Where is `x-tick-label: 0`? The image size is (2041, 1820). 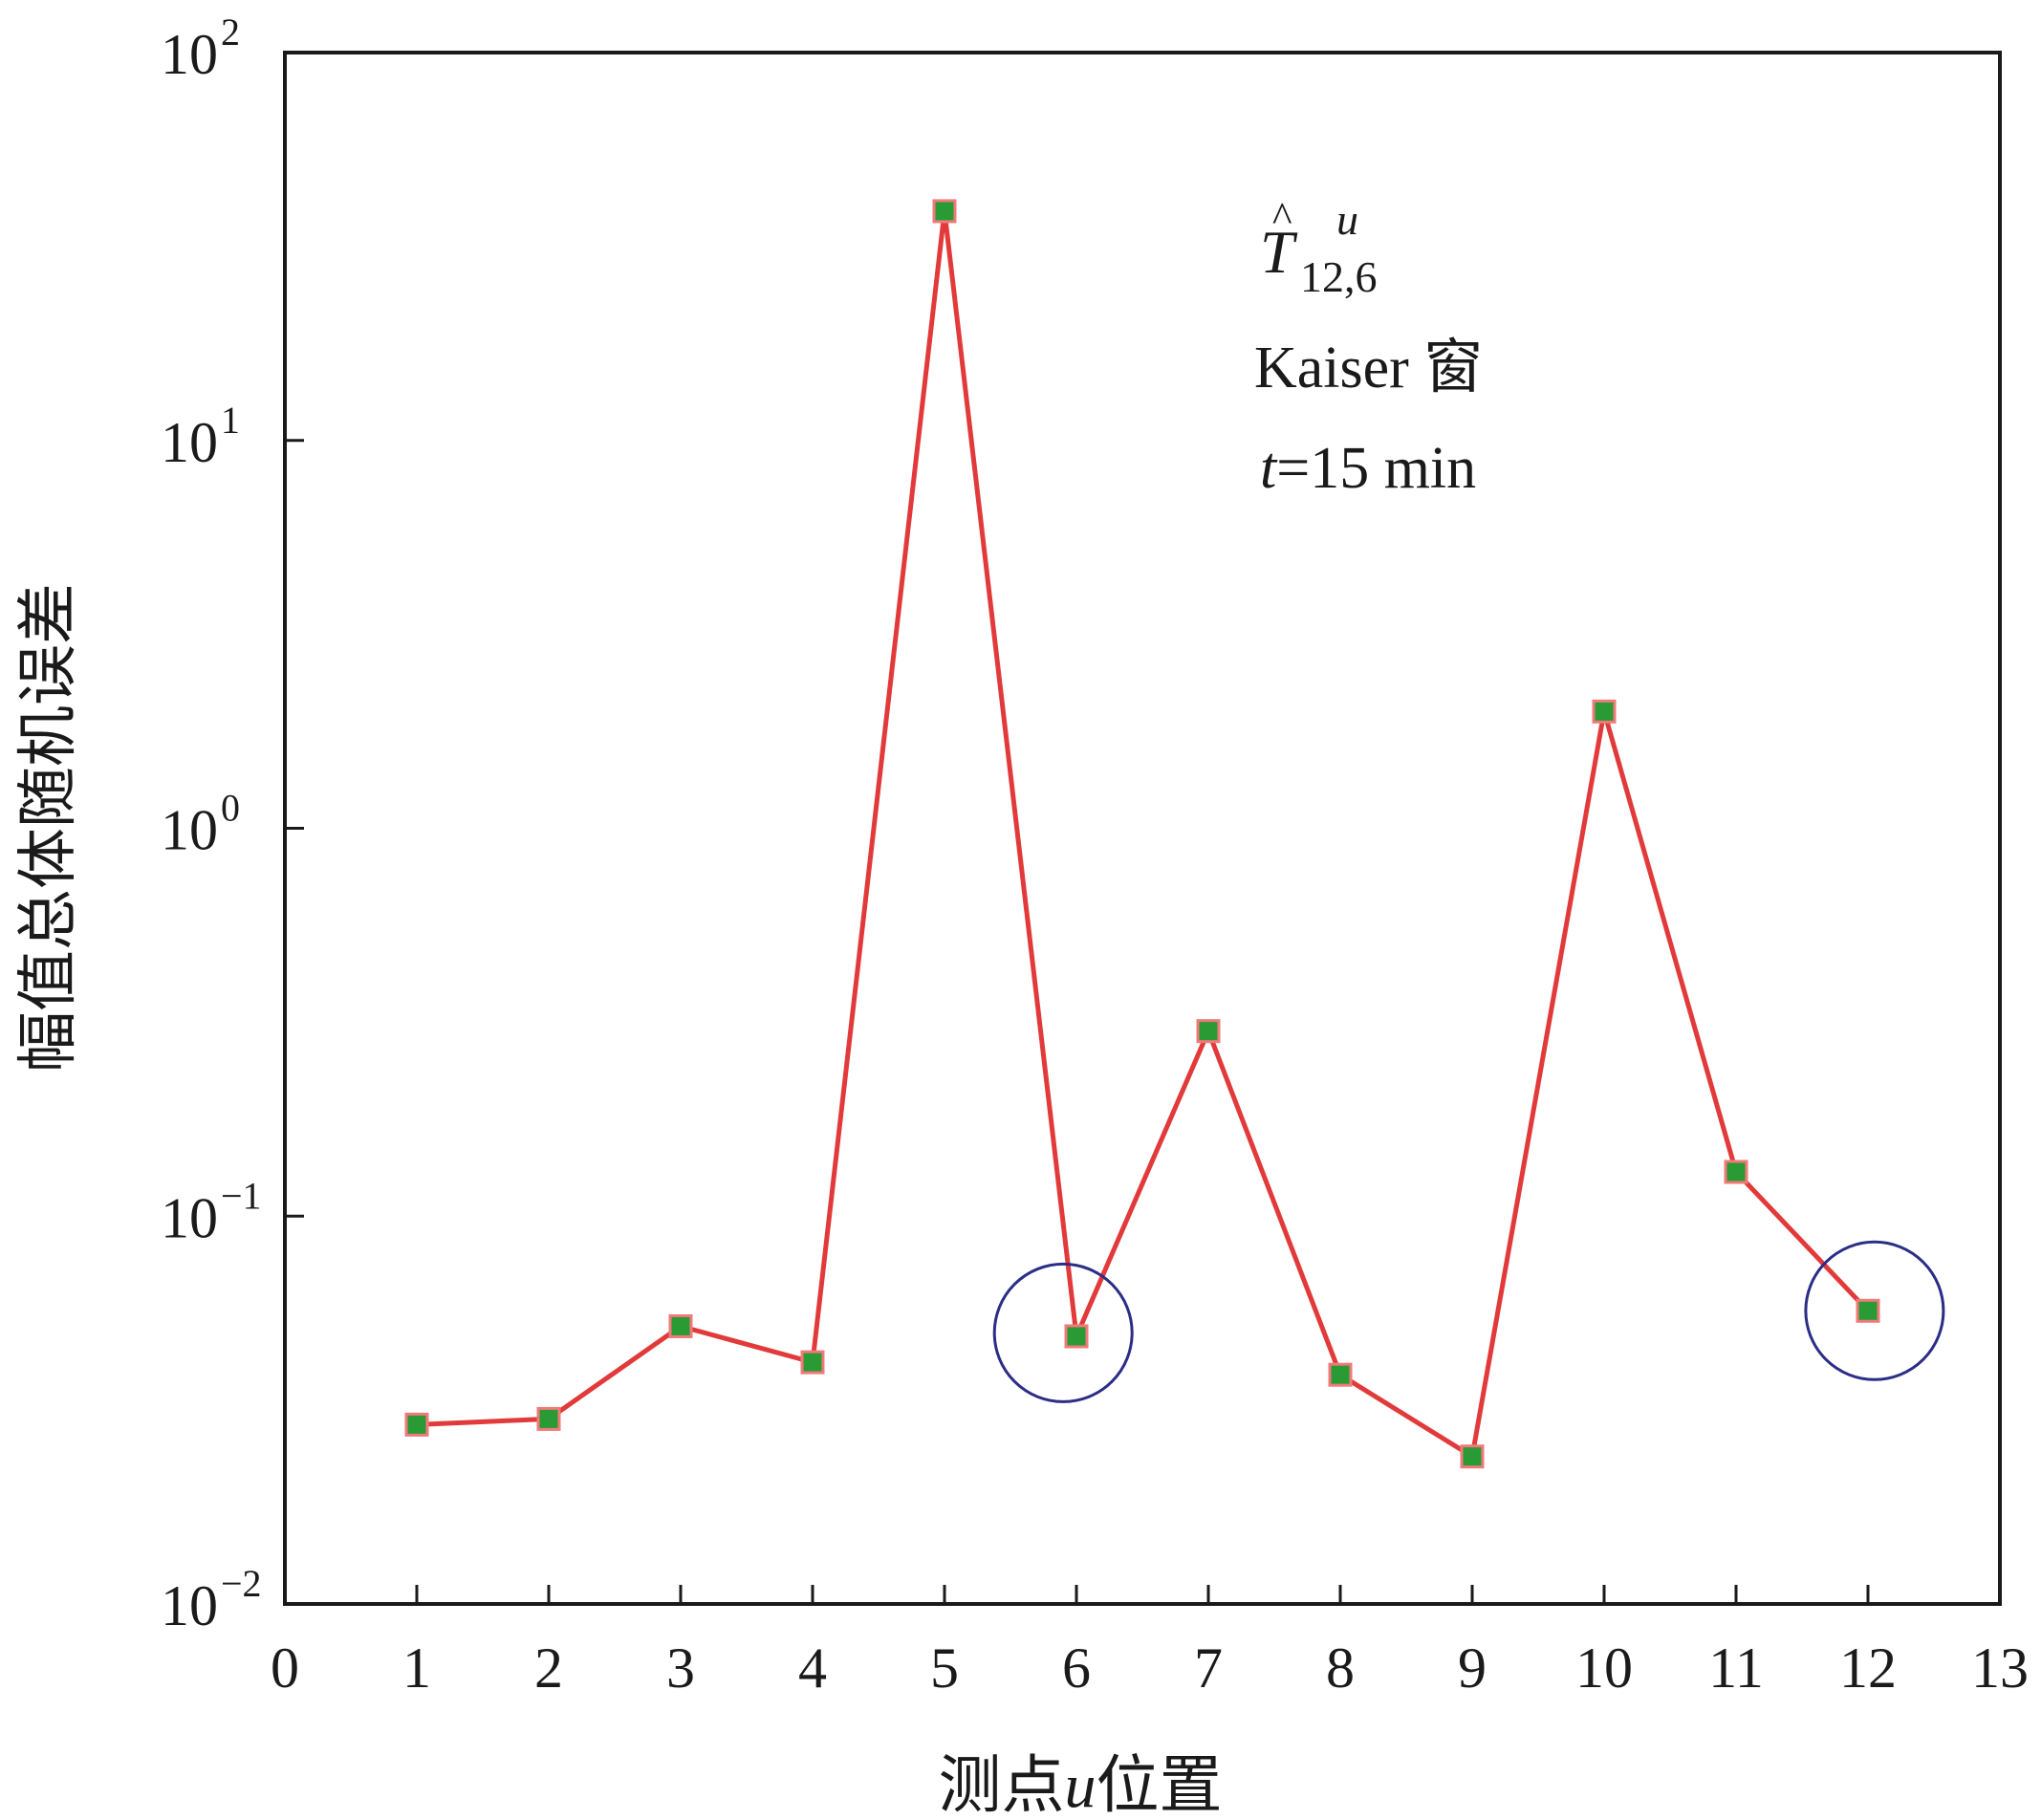
x-tick-label: 0 is located at coordinates (285, 1668).